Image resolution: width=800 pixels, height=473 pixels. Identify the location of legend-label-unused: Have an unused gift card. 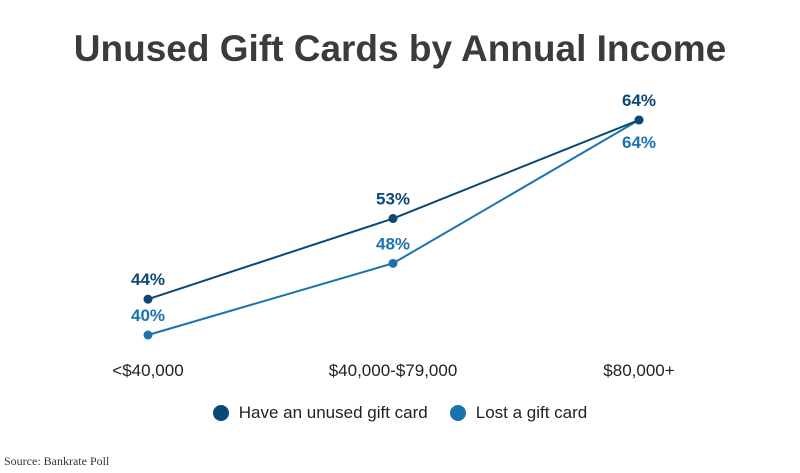
(333, 412).